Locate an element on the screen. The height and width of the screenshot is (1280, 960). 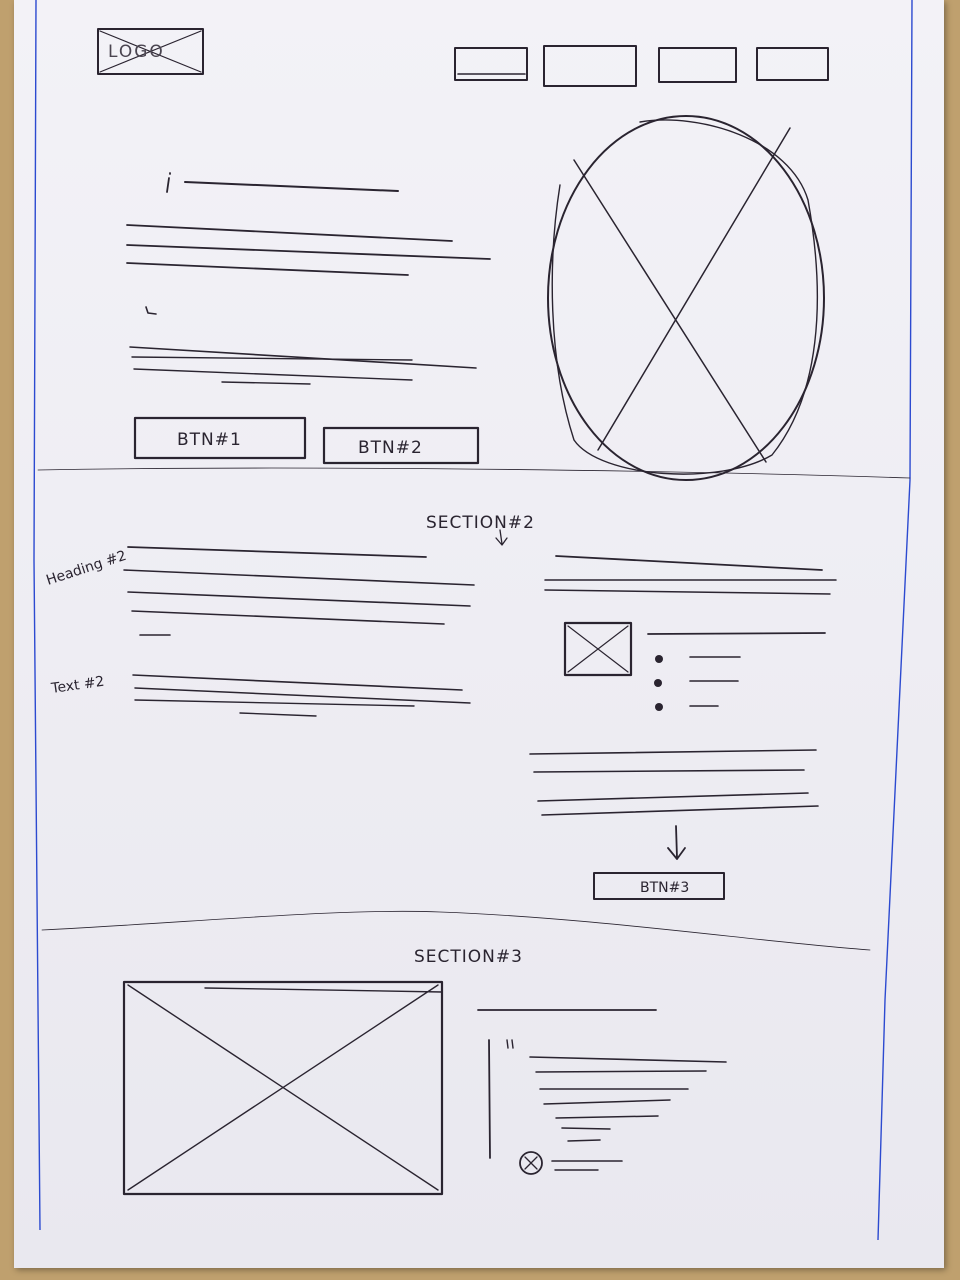
bullet-list is located at coordinates (697, 683).